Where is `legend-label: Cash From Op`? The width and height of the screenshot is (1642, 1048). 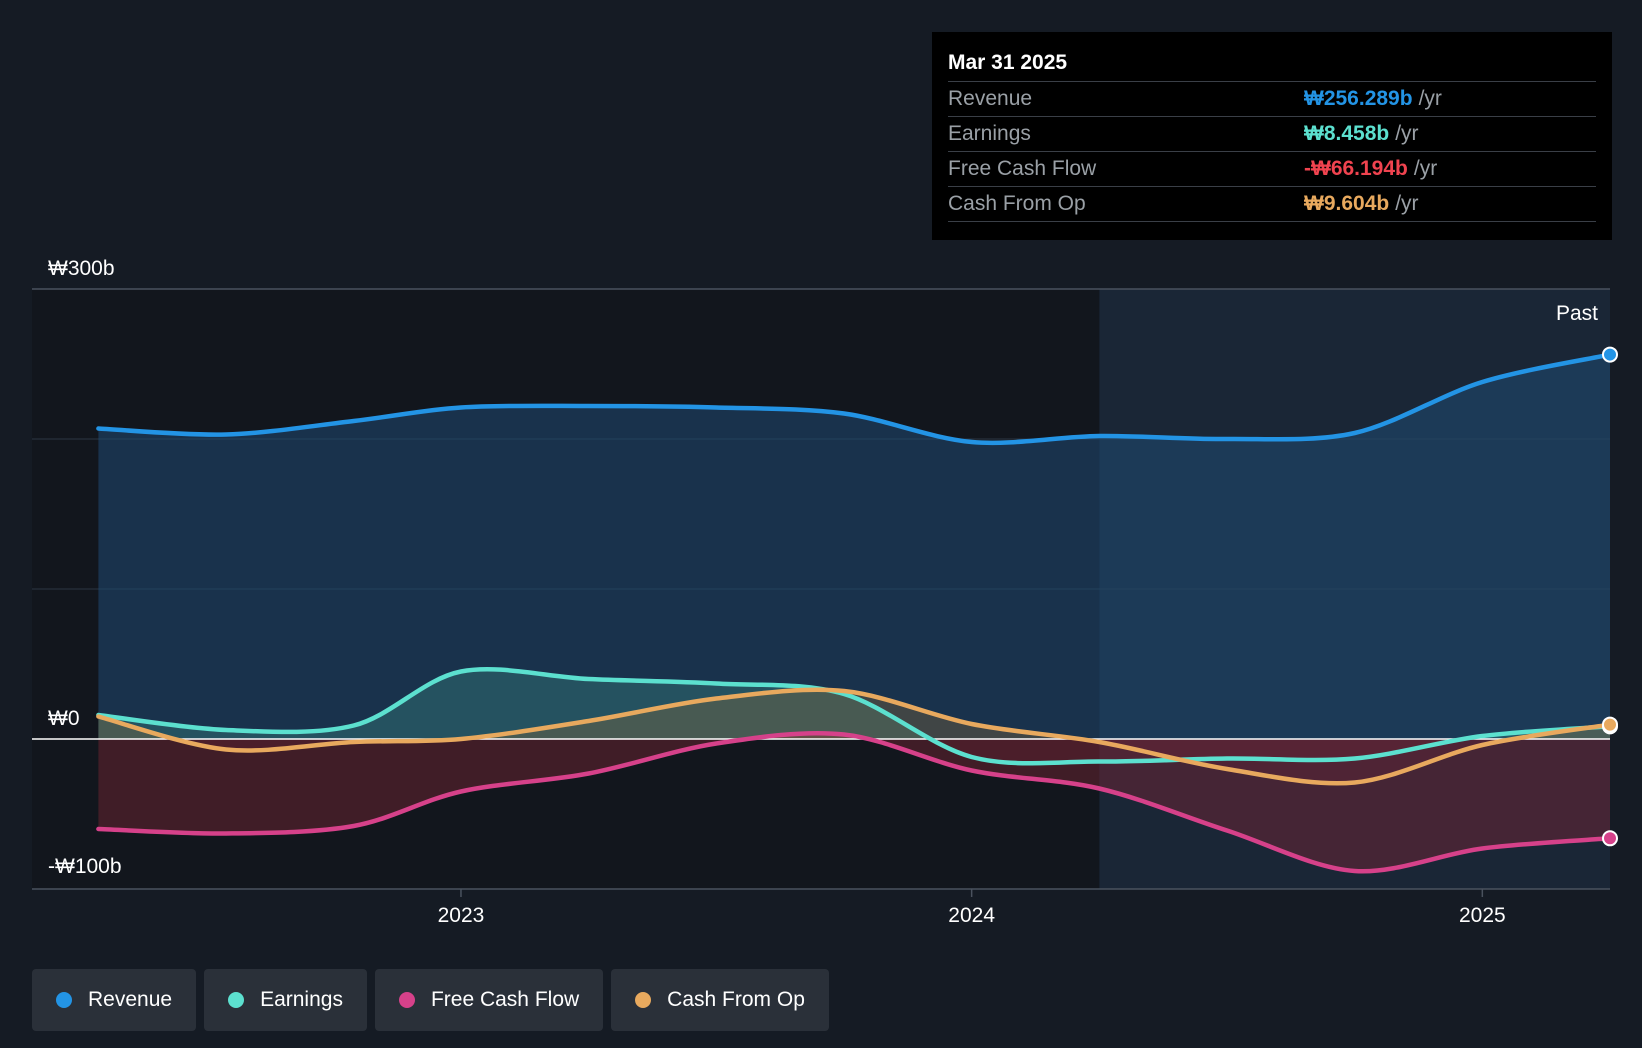 legend-label: Cash From Op is located at coordinates (736, 999).